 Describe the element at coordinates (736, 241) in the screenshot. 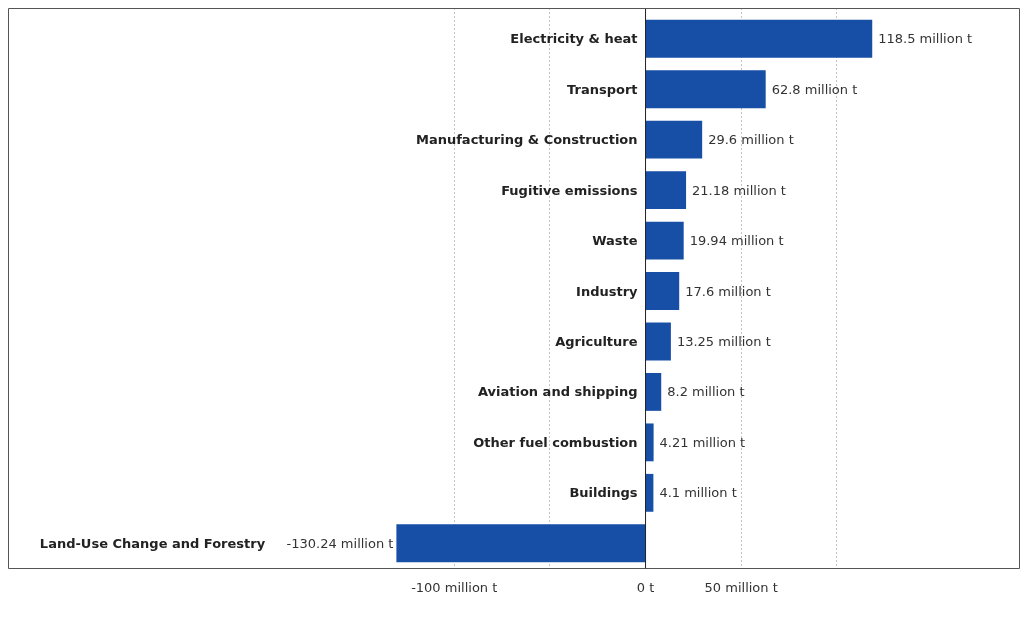

I see `data-label: 19.94 million t` at that location.